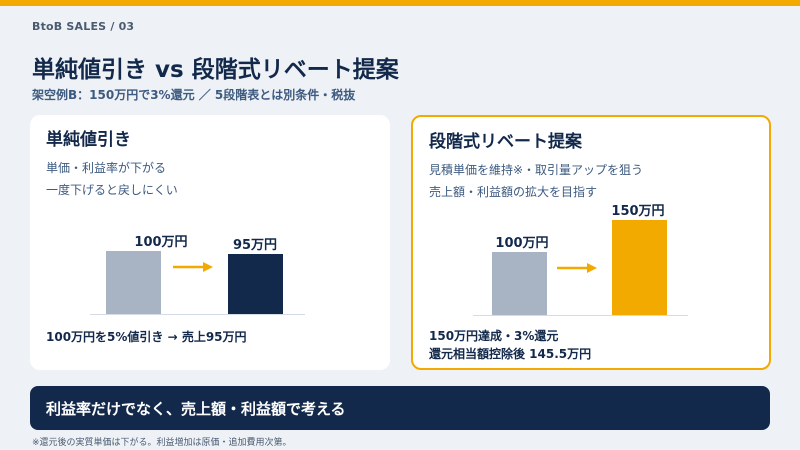  Describe the element at coordinates (194, 95) in the screenshot. I see `page-subtitle: 架空例B：150万円で3%還元 ／ 5段階表とは別条件・税抜` at that location.